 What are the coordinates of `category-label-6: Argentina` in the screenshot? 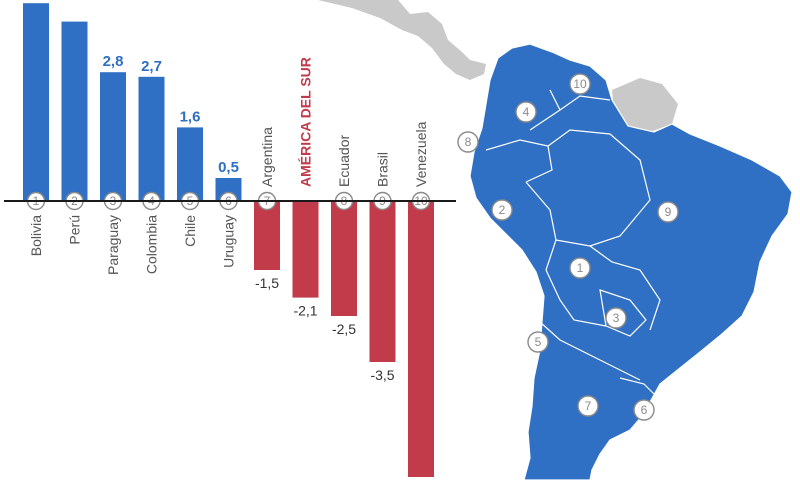 It's located at (267, 157).